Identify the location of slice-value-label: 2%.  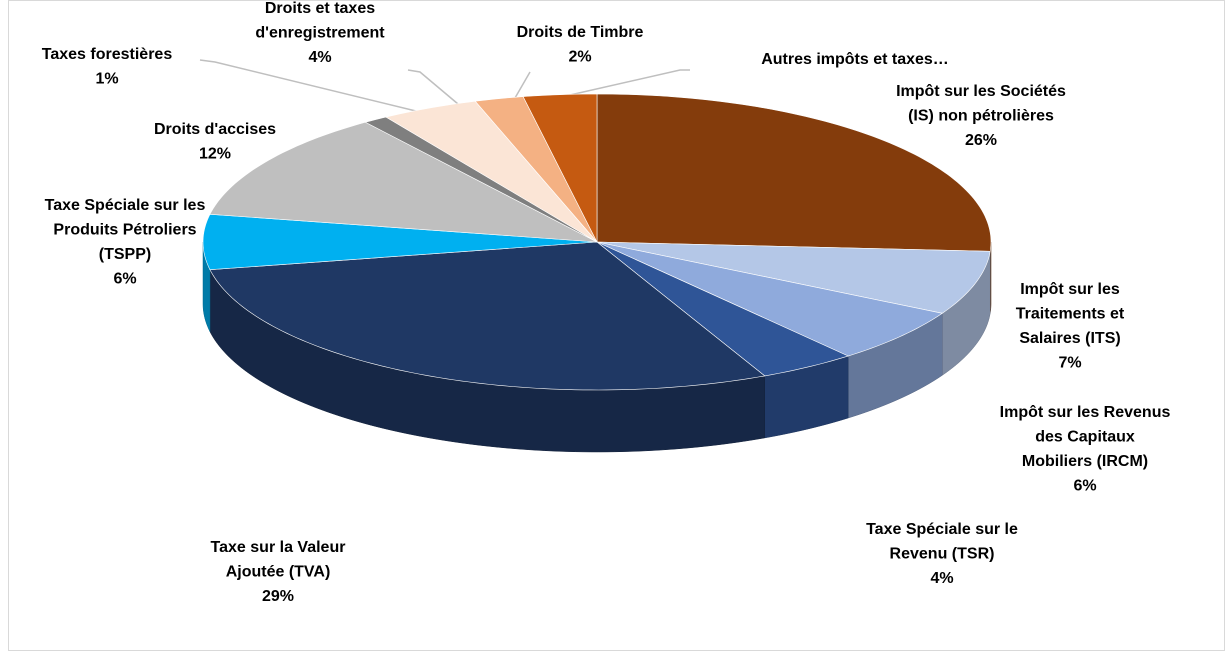
(579, 57).